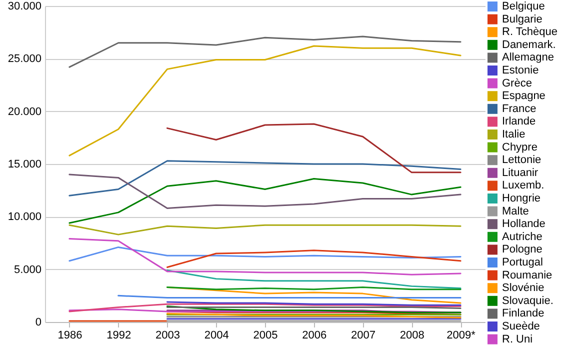  What do you see at coordinates (528, 300) in the screenshot?
I see `legend-label: Slovaquie.` at bounding box center [528, 300].